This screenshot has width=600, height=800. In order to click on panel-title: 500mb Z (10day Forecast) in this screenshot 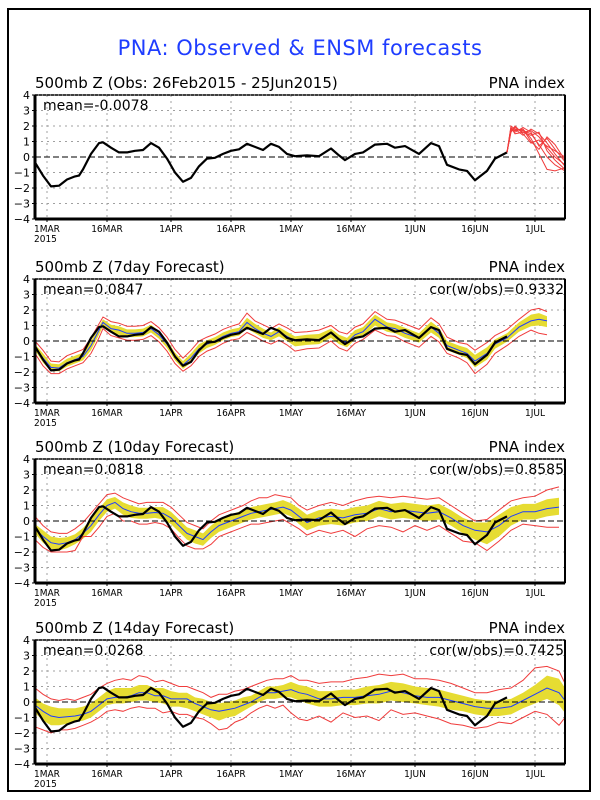, I will do `click(134, 447)`.